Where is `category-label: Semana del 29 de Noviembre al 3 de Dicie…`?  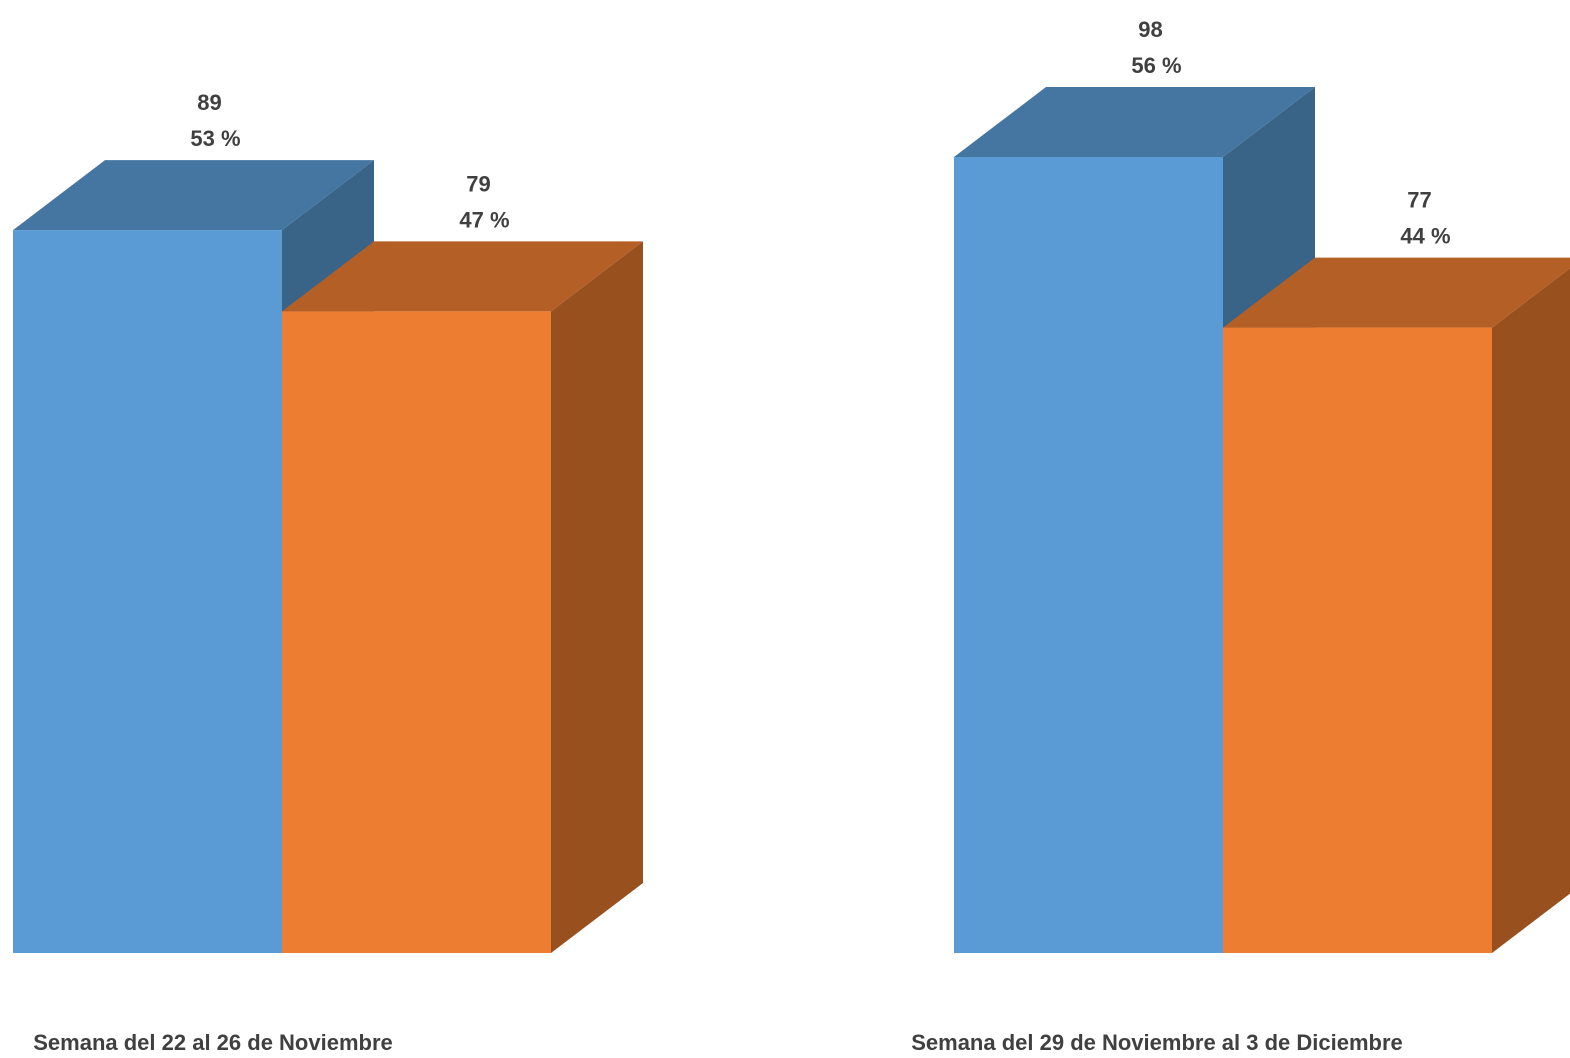
category-label: Semana del 29 de Noviembre al 3 de Dicie… is located at coordinates (1157, 1042).